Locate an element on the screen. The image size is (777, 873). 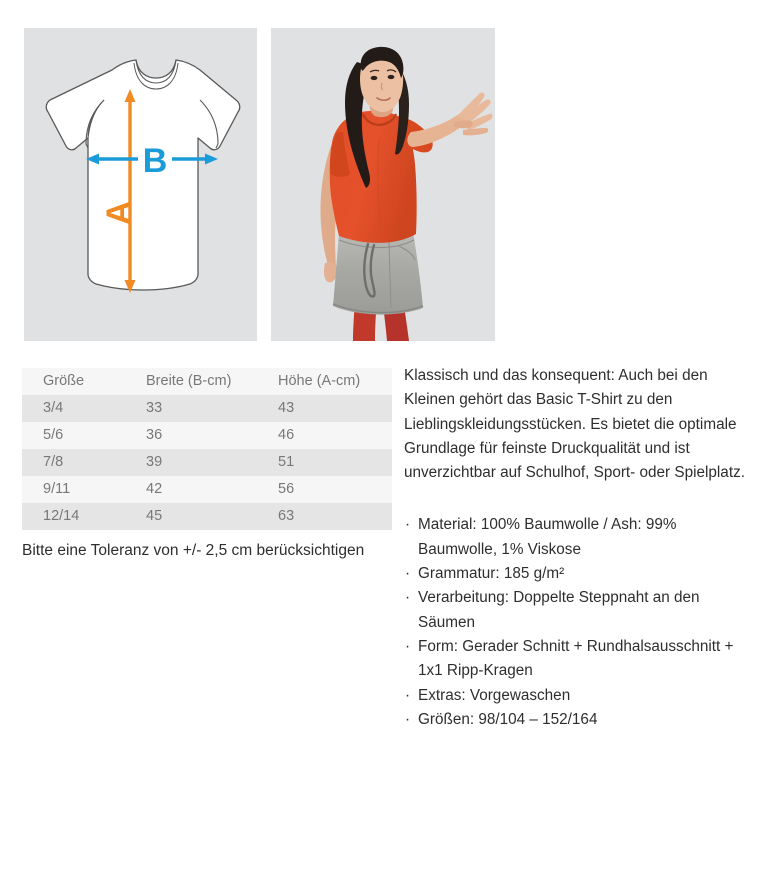
t-shirt-diagram-svg: A B is located at coordinates (143, 176).